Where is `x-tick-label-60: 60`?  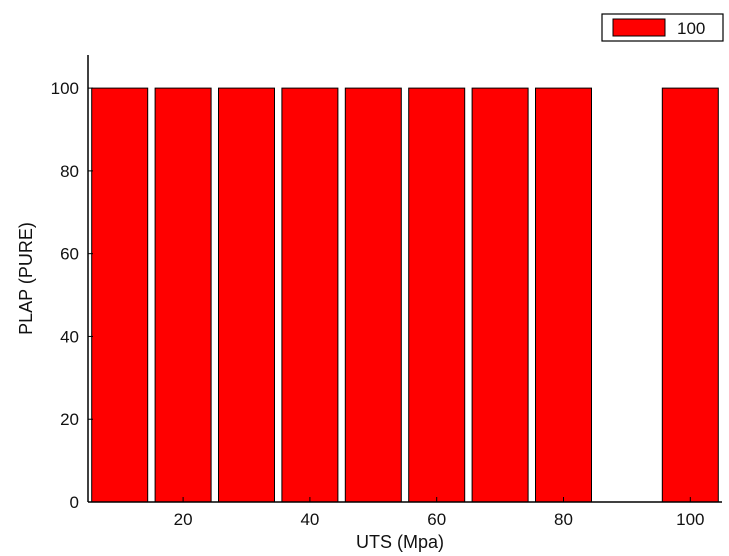
x-tick-label-60: 60 is located at coordinates (436, 519).